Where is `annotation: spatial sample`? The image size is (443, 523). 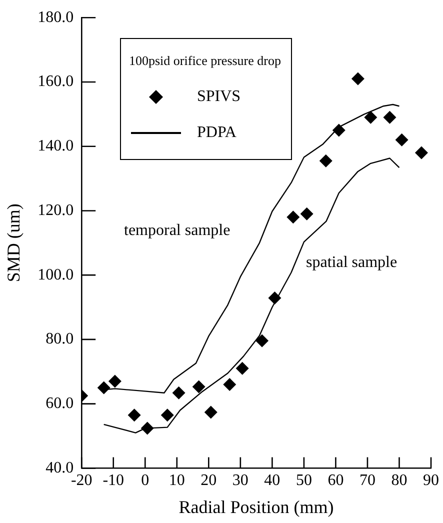
annotation: spatial sample is located at coordinates (352, 263).